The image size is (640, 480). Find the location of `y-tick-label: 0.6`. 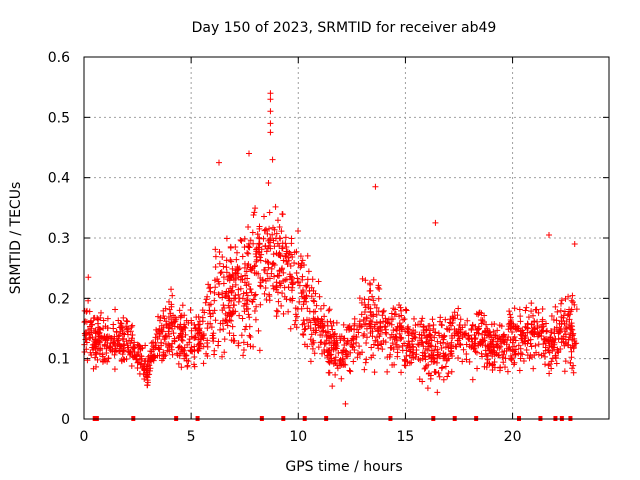

y-tick-label: 0.6 is located at coordinates (59, 58).